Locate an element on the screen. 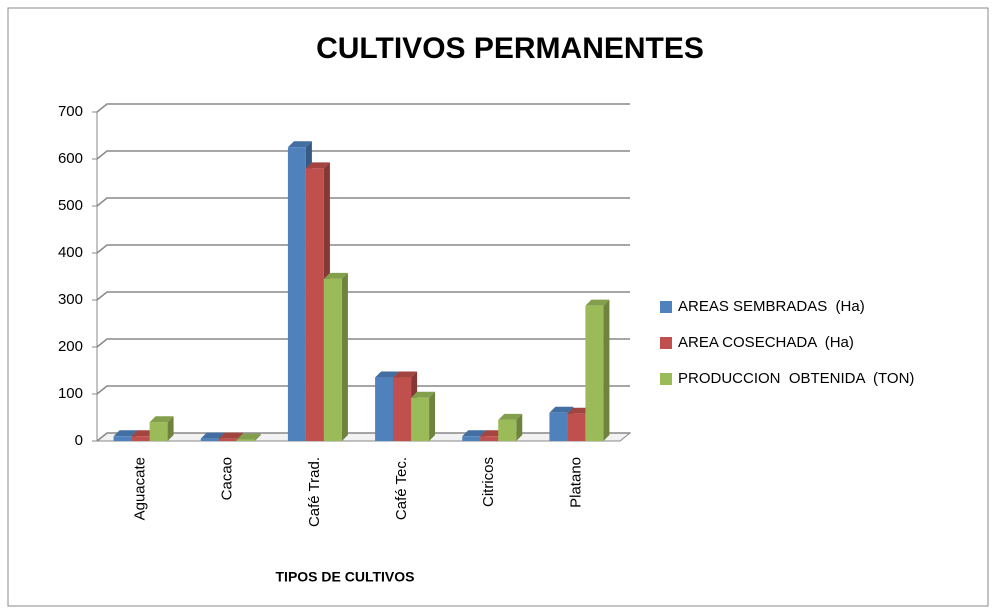  x-tick-label: Café Trad. is located at coordinates (314, 492).